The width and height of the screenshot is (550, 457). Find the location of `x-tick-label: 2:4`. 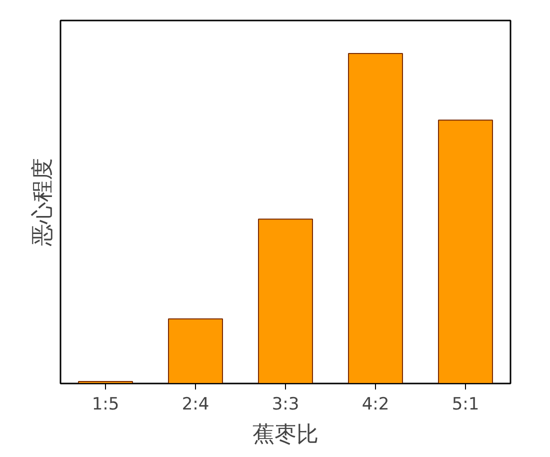

x-tick-label: 2:4 is located at coordinates (196, 404).